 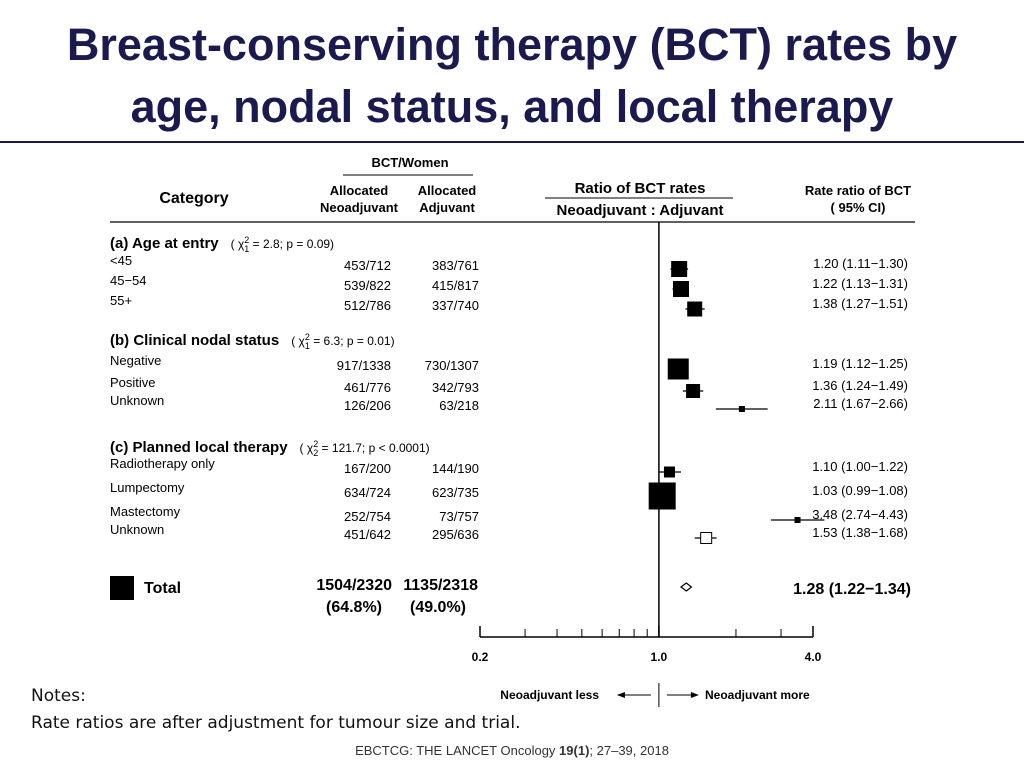 What do you see at coordinates (860, 490) in the screenshot?
I see `row-2-1-ci-text: 1.03 (0.99−1.08)` at bounding box center [860, 490].